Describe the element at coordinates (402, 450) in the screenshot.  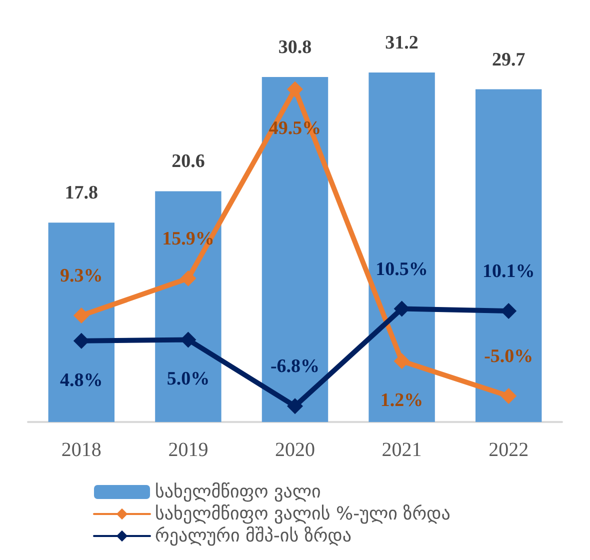
I see `x-tick-label: 2021` at that location.